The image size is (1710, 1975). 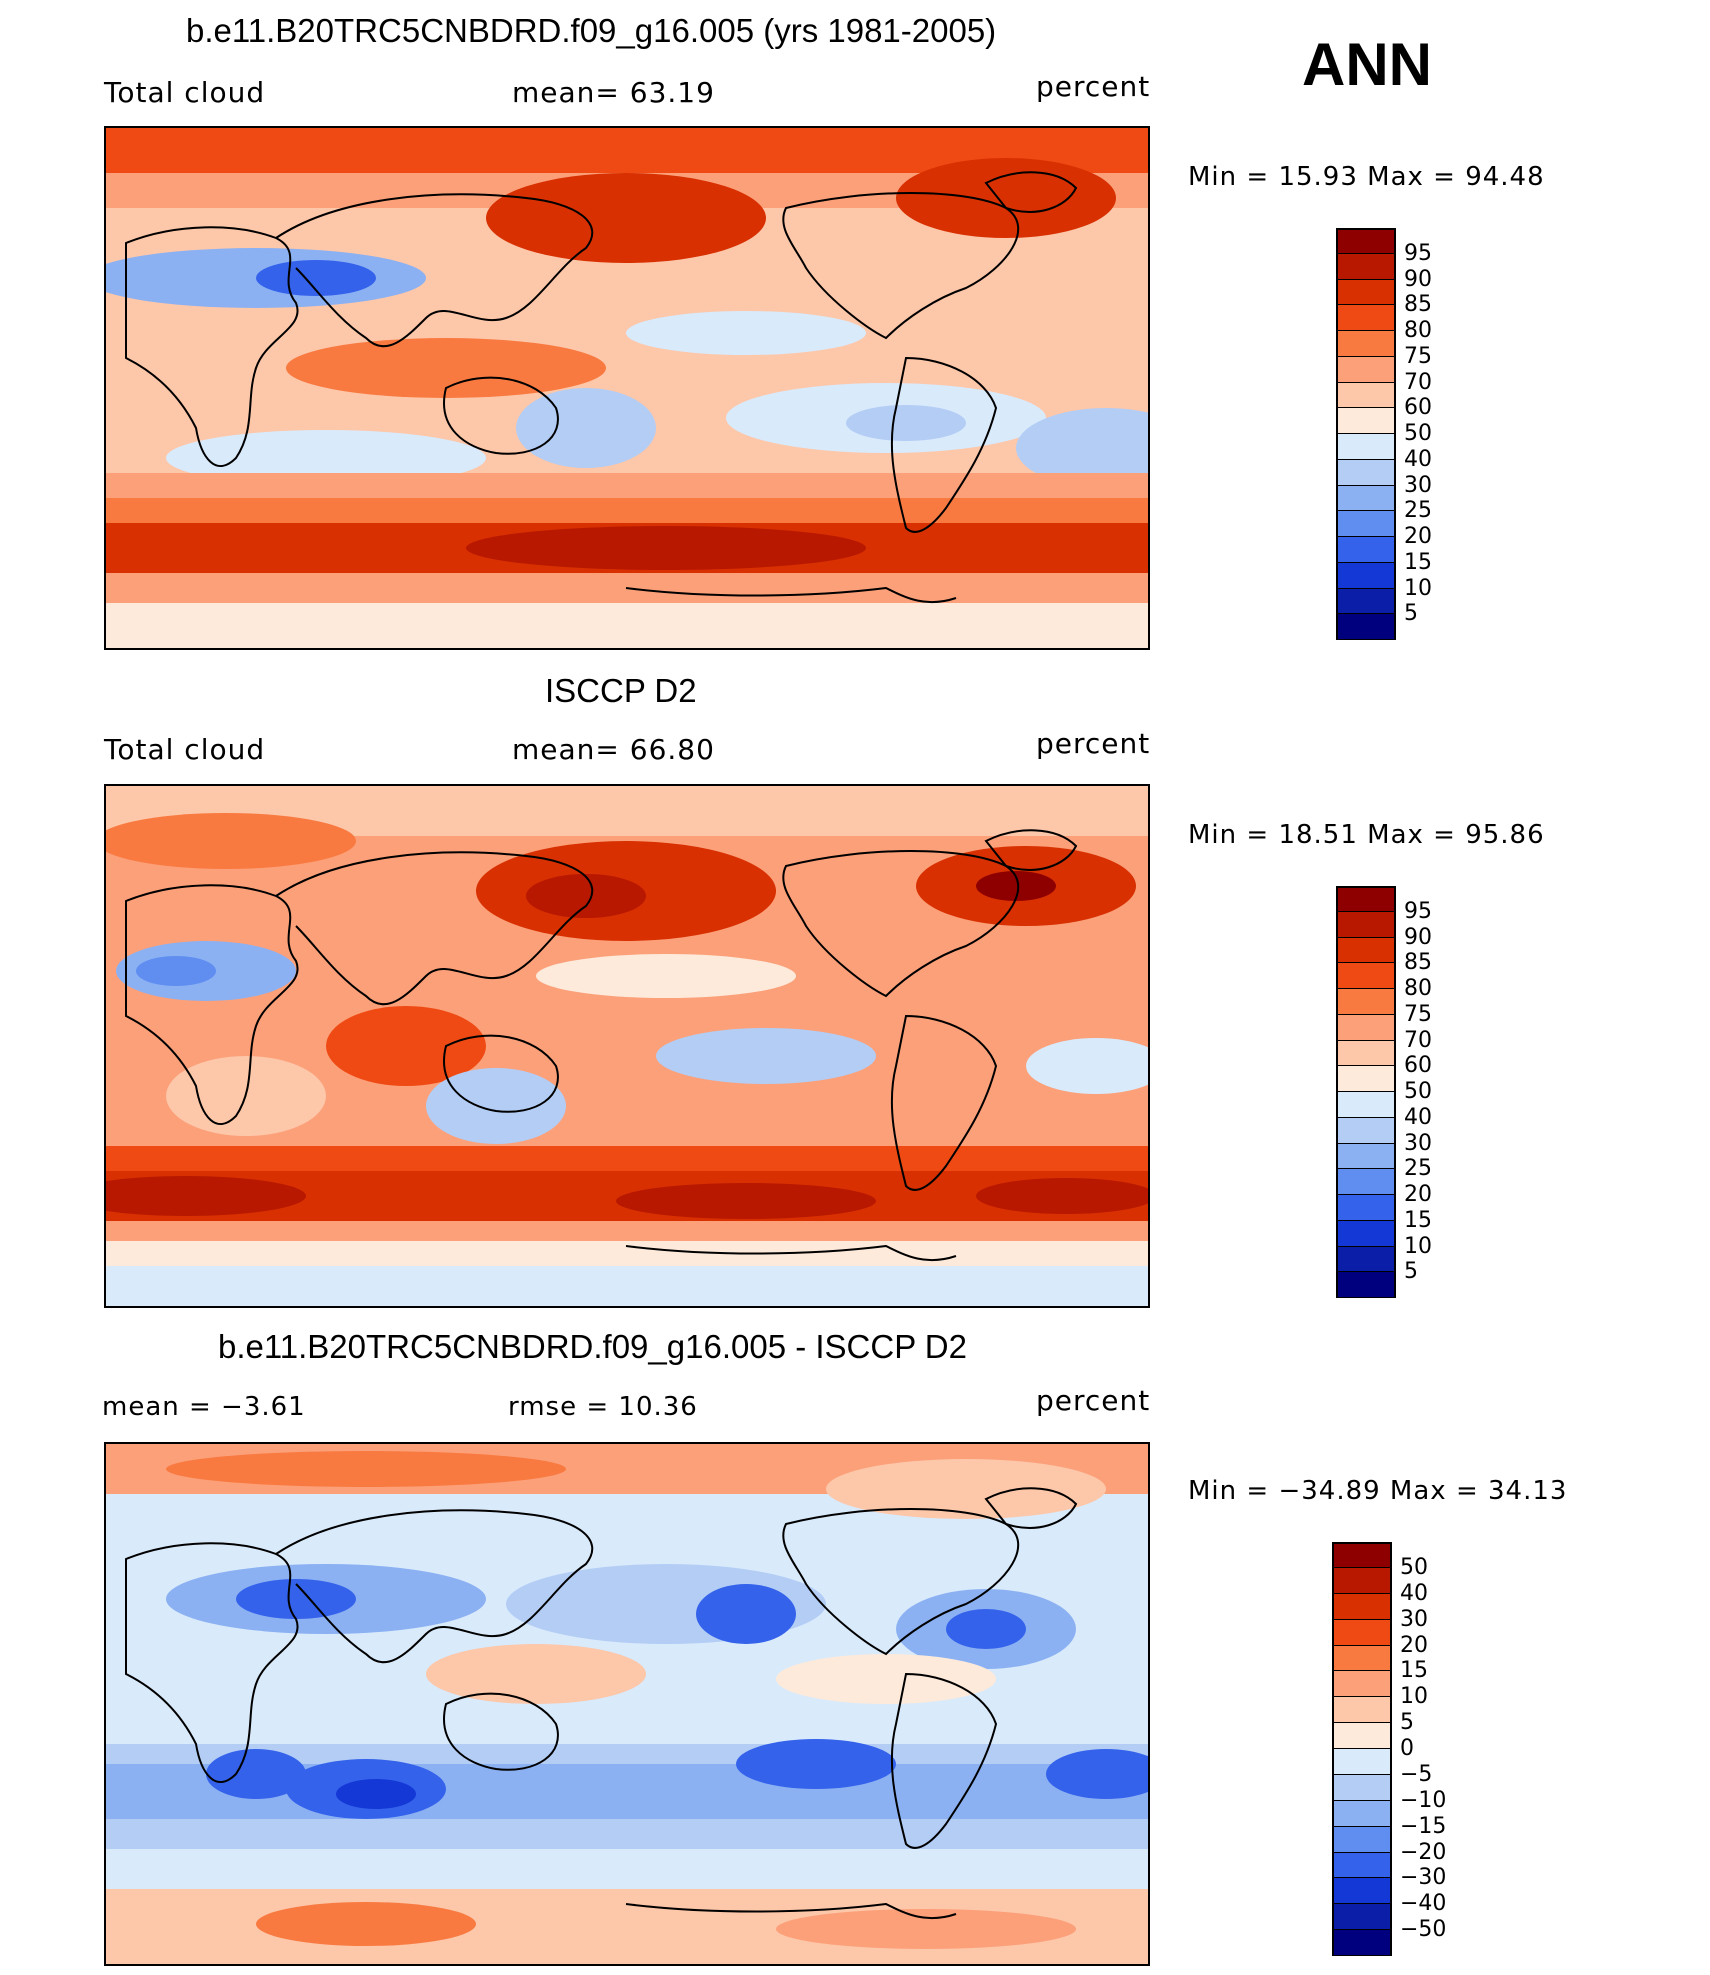 What do you see at coordinates (185, 749) in the screenshot?
I see `panel-2-variable-label: Total cloud` at bounding box center [185, 749].